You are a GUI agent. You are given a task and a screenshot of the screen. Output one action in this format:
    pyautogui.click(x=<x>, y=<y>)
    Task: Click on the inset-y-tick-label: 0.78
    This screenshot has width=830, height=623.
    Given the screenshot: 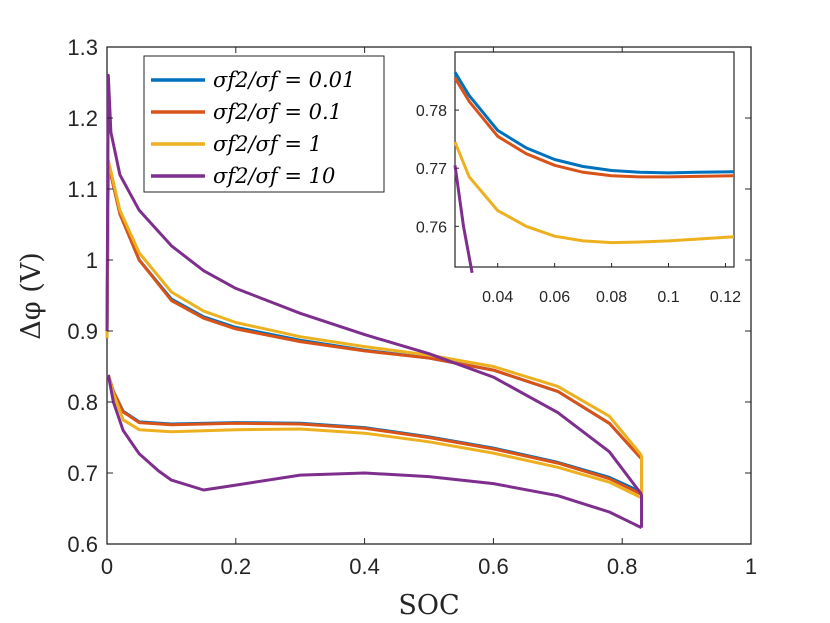 What is the action you would take?
    pyautogui.click(x=431, y=111)
    